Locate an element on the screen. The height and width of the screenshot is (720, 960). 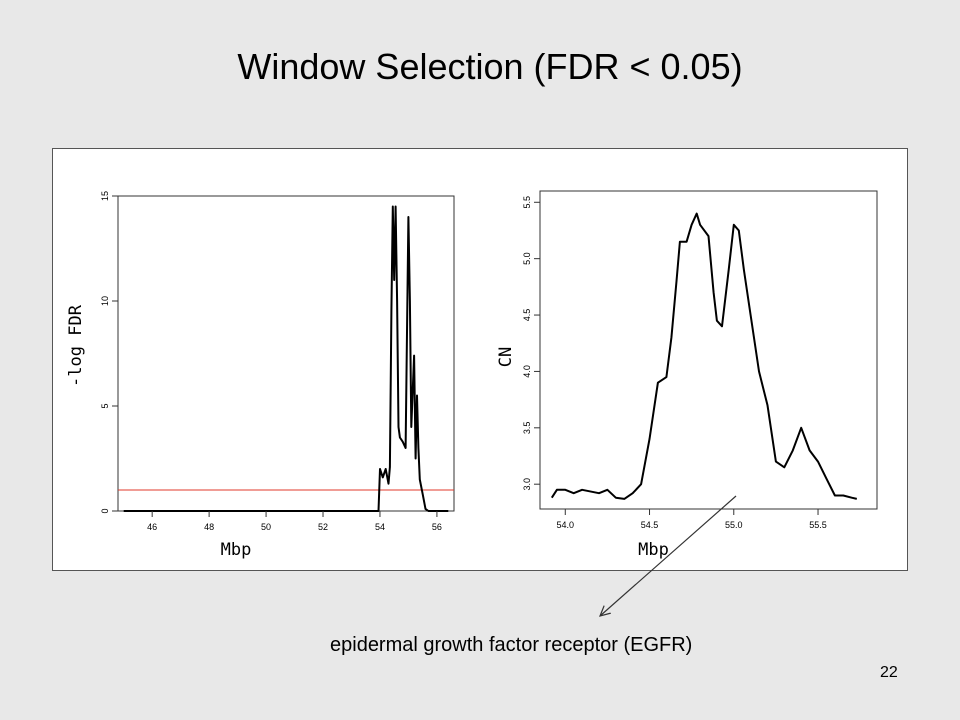
fdr-y-tick-label: 15 is located at coordinates (105, 196).